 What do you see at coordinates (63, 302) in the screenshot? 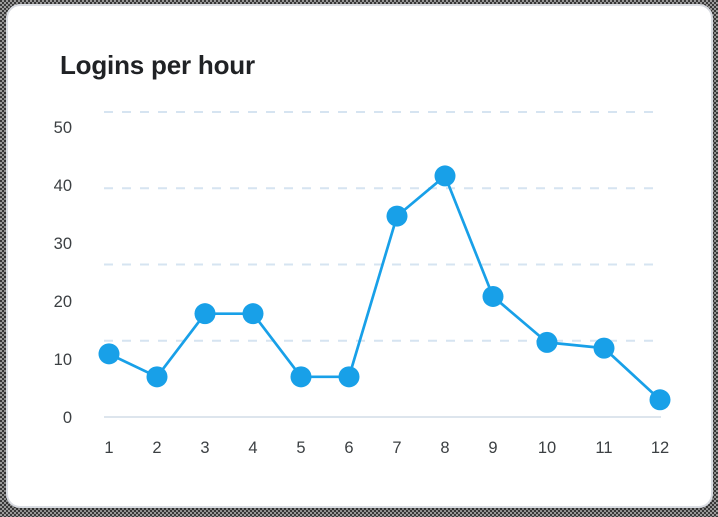
I see `y-axis-tick-label: 20` at bounding box center [63, 302].